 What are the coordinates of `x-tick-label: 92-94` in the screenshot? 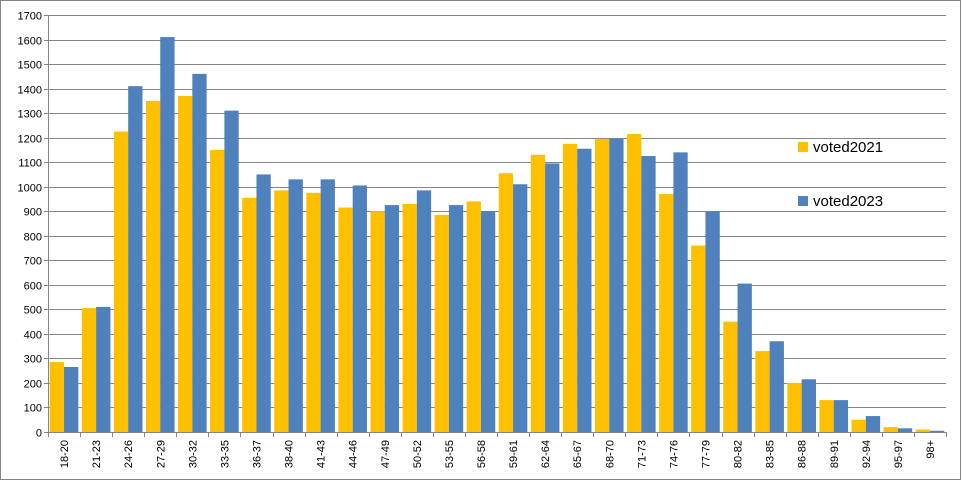 It's located at (867, 454).